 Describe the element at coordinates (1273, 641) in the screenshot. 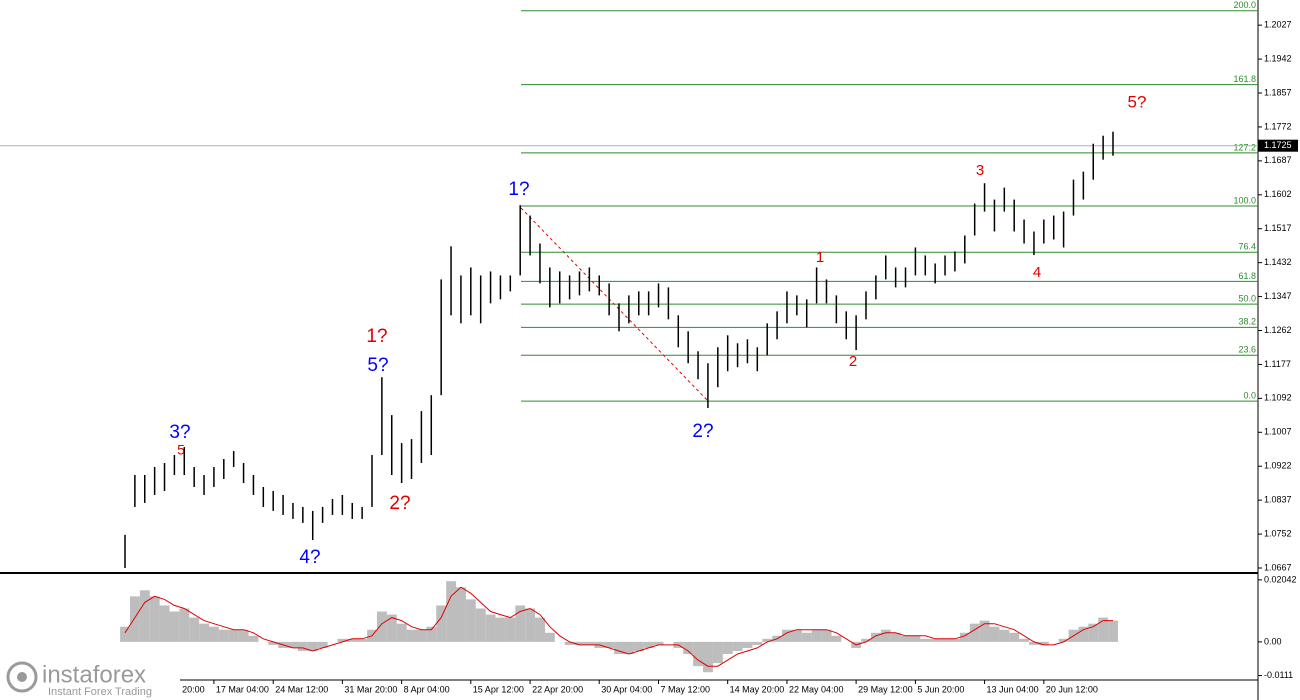

I see `osc-y-tick-label: 0.00` at that location.